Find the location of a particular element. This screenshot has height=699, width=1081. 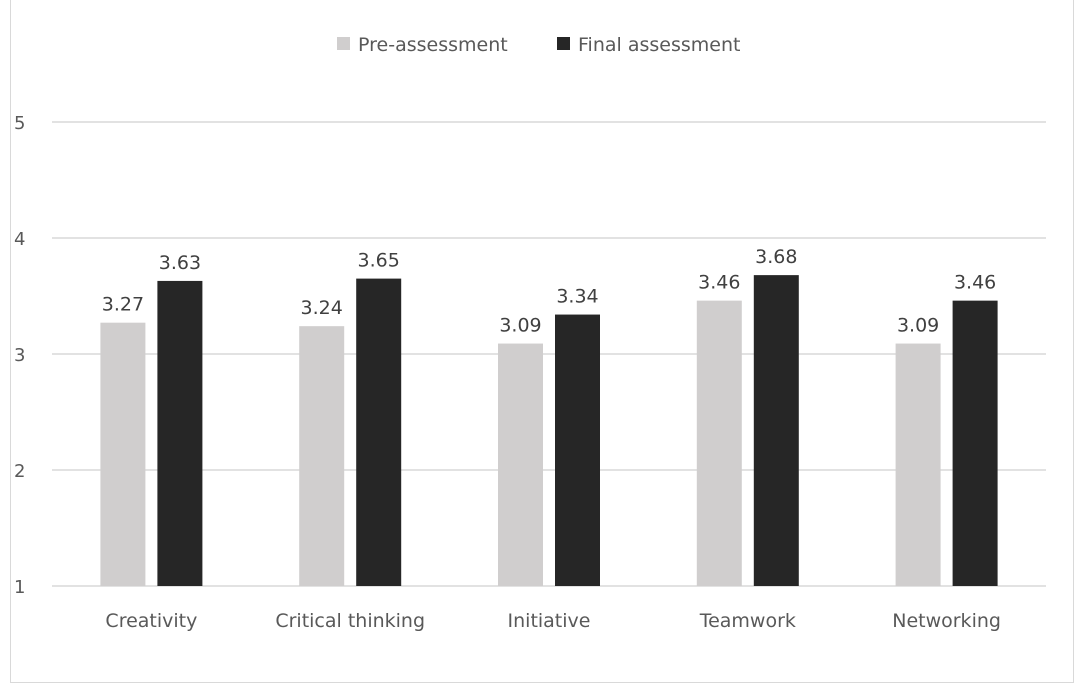

data-label: 3.68 is located at coordinates (776, 257).